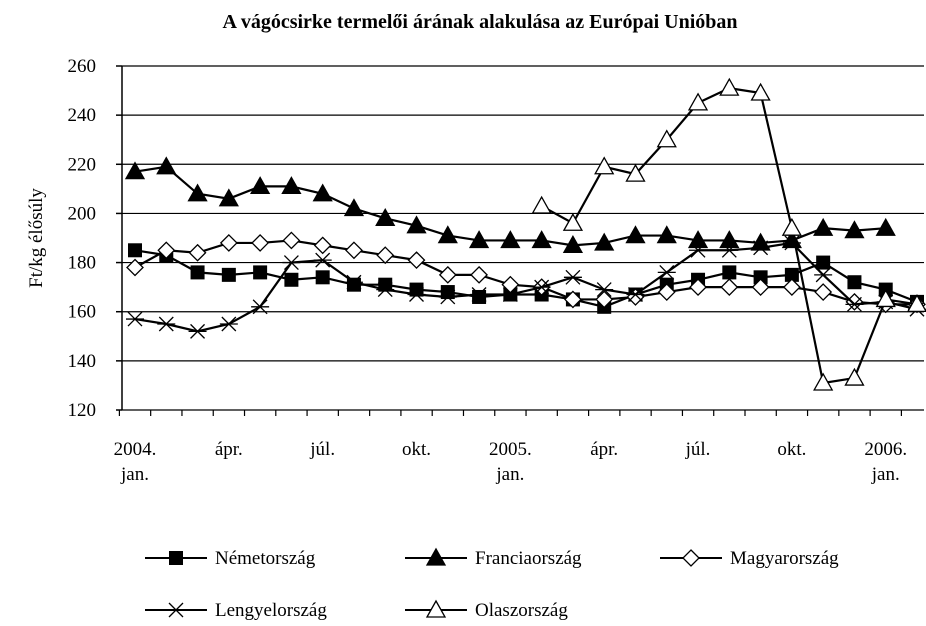  Describe the element at coordinates (265, 558) in the screenshot. I see `legend-label: Németország` at that location.